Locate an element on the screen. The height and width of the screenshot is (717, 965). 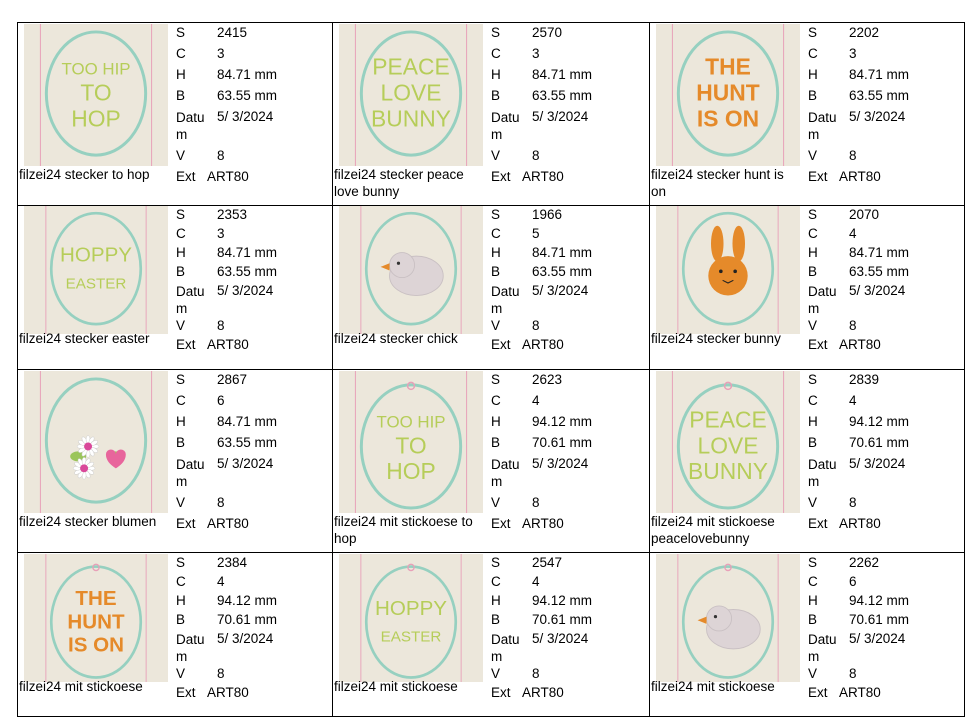
embroidered-text: HOP is located at coordinates (410, 471).